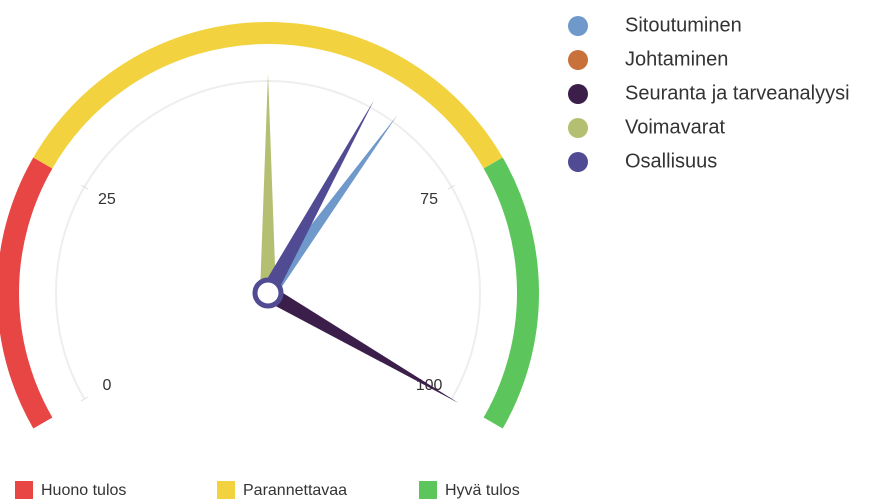  What do you see at coordinates (83, 490) in the screenshot?
I see `legend-label: Huono tulos` at bounding box center [83, 490].